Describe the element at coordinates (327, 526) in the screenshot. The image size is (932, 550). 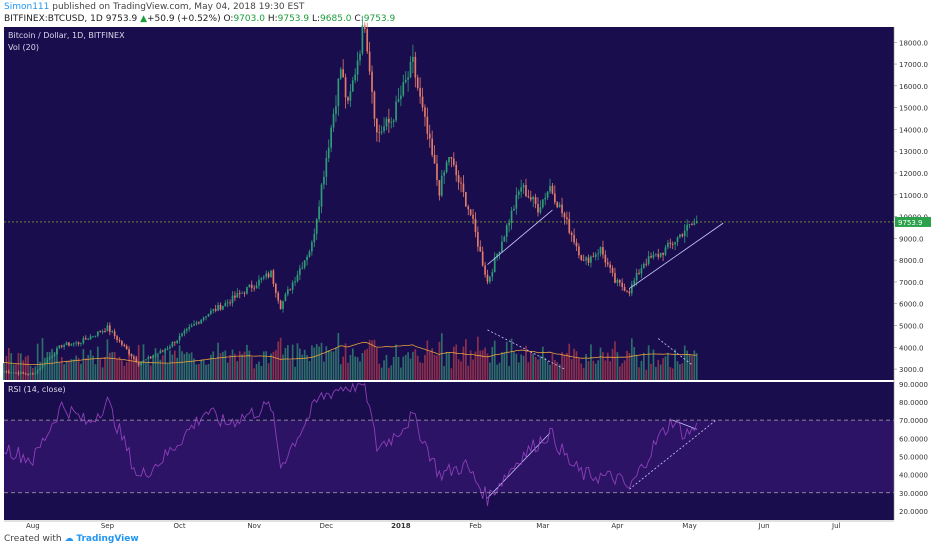
I see `date-tick-label: Dec` at that location.